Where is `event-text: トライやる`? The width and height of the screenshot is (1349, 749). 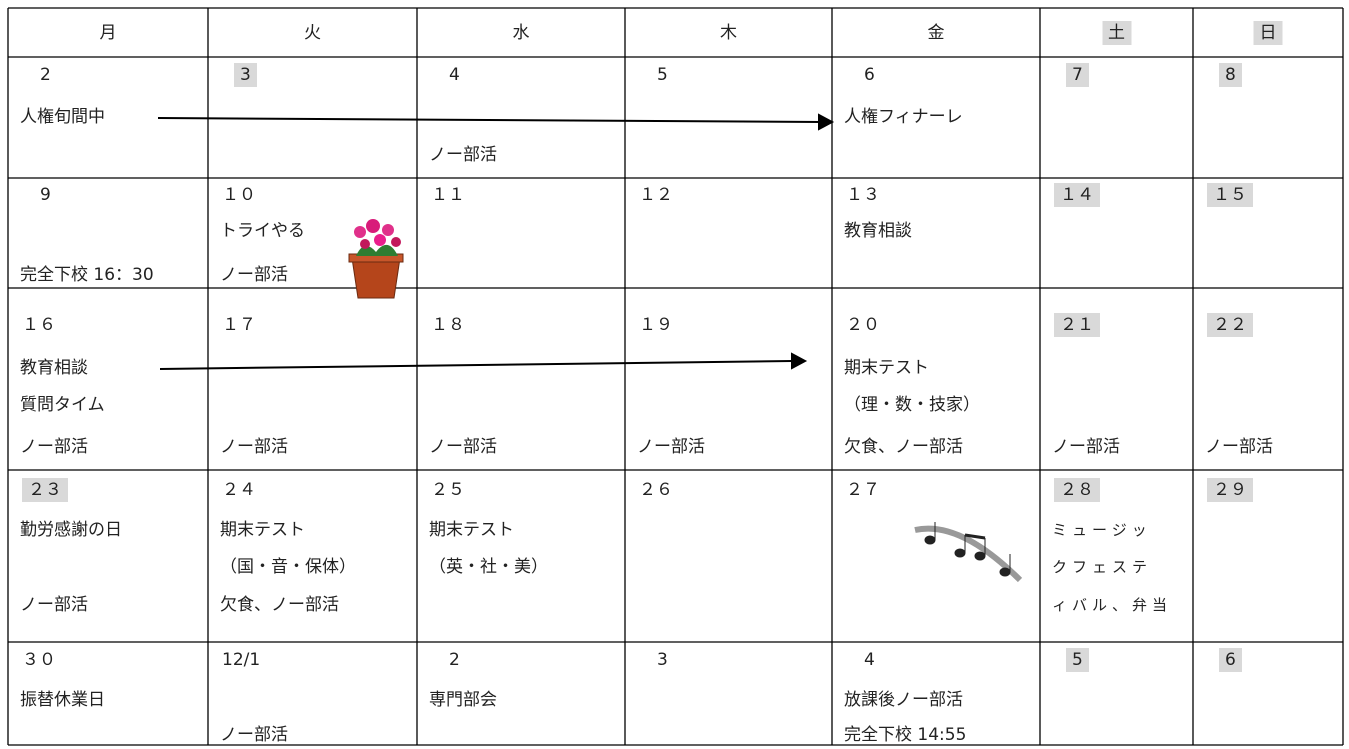 event-text: トライやる is located at coordinates (262, 231).